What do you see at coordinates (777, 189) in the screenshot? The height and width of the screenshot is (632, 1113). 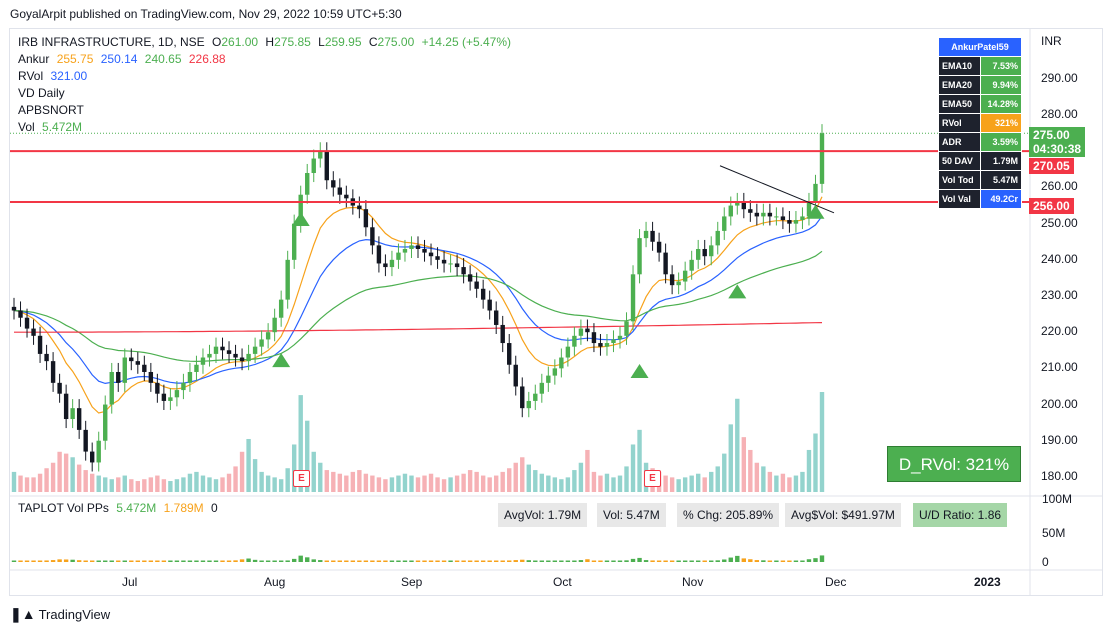 I see `trendline` at bounding box center [777, 189].